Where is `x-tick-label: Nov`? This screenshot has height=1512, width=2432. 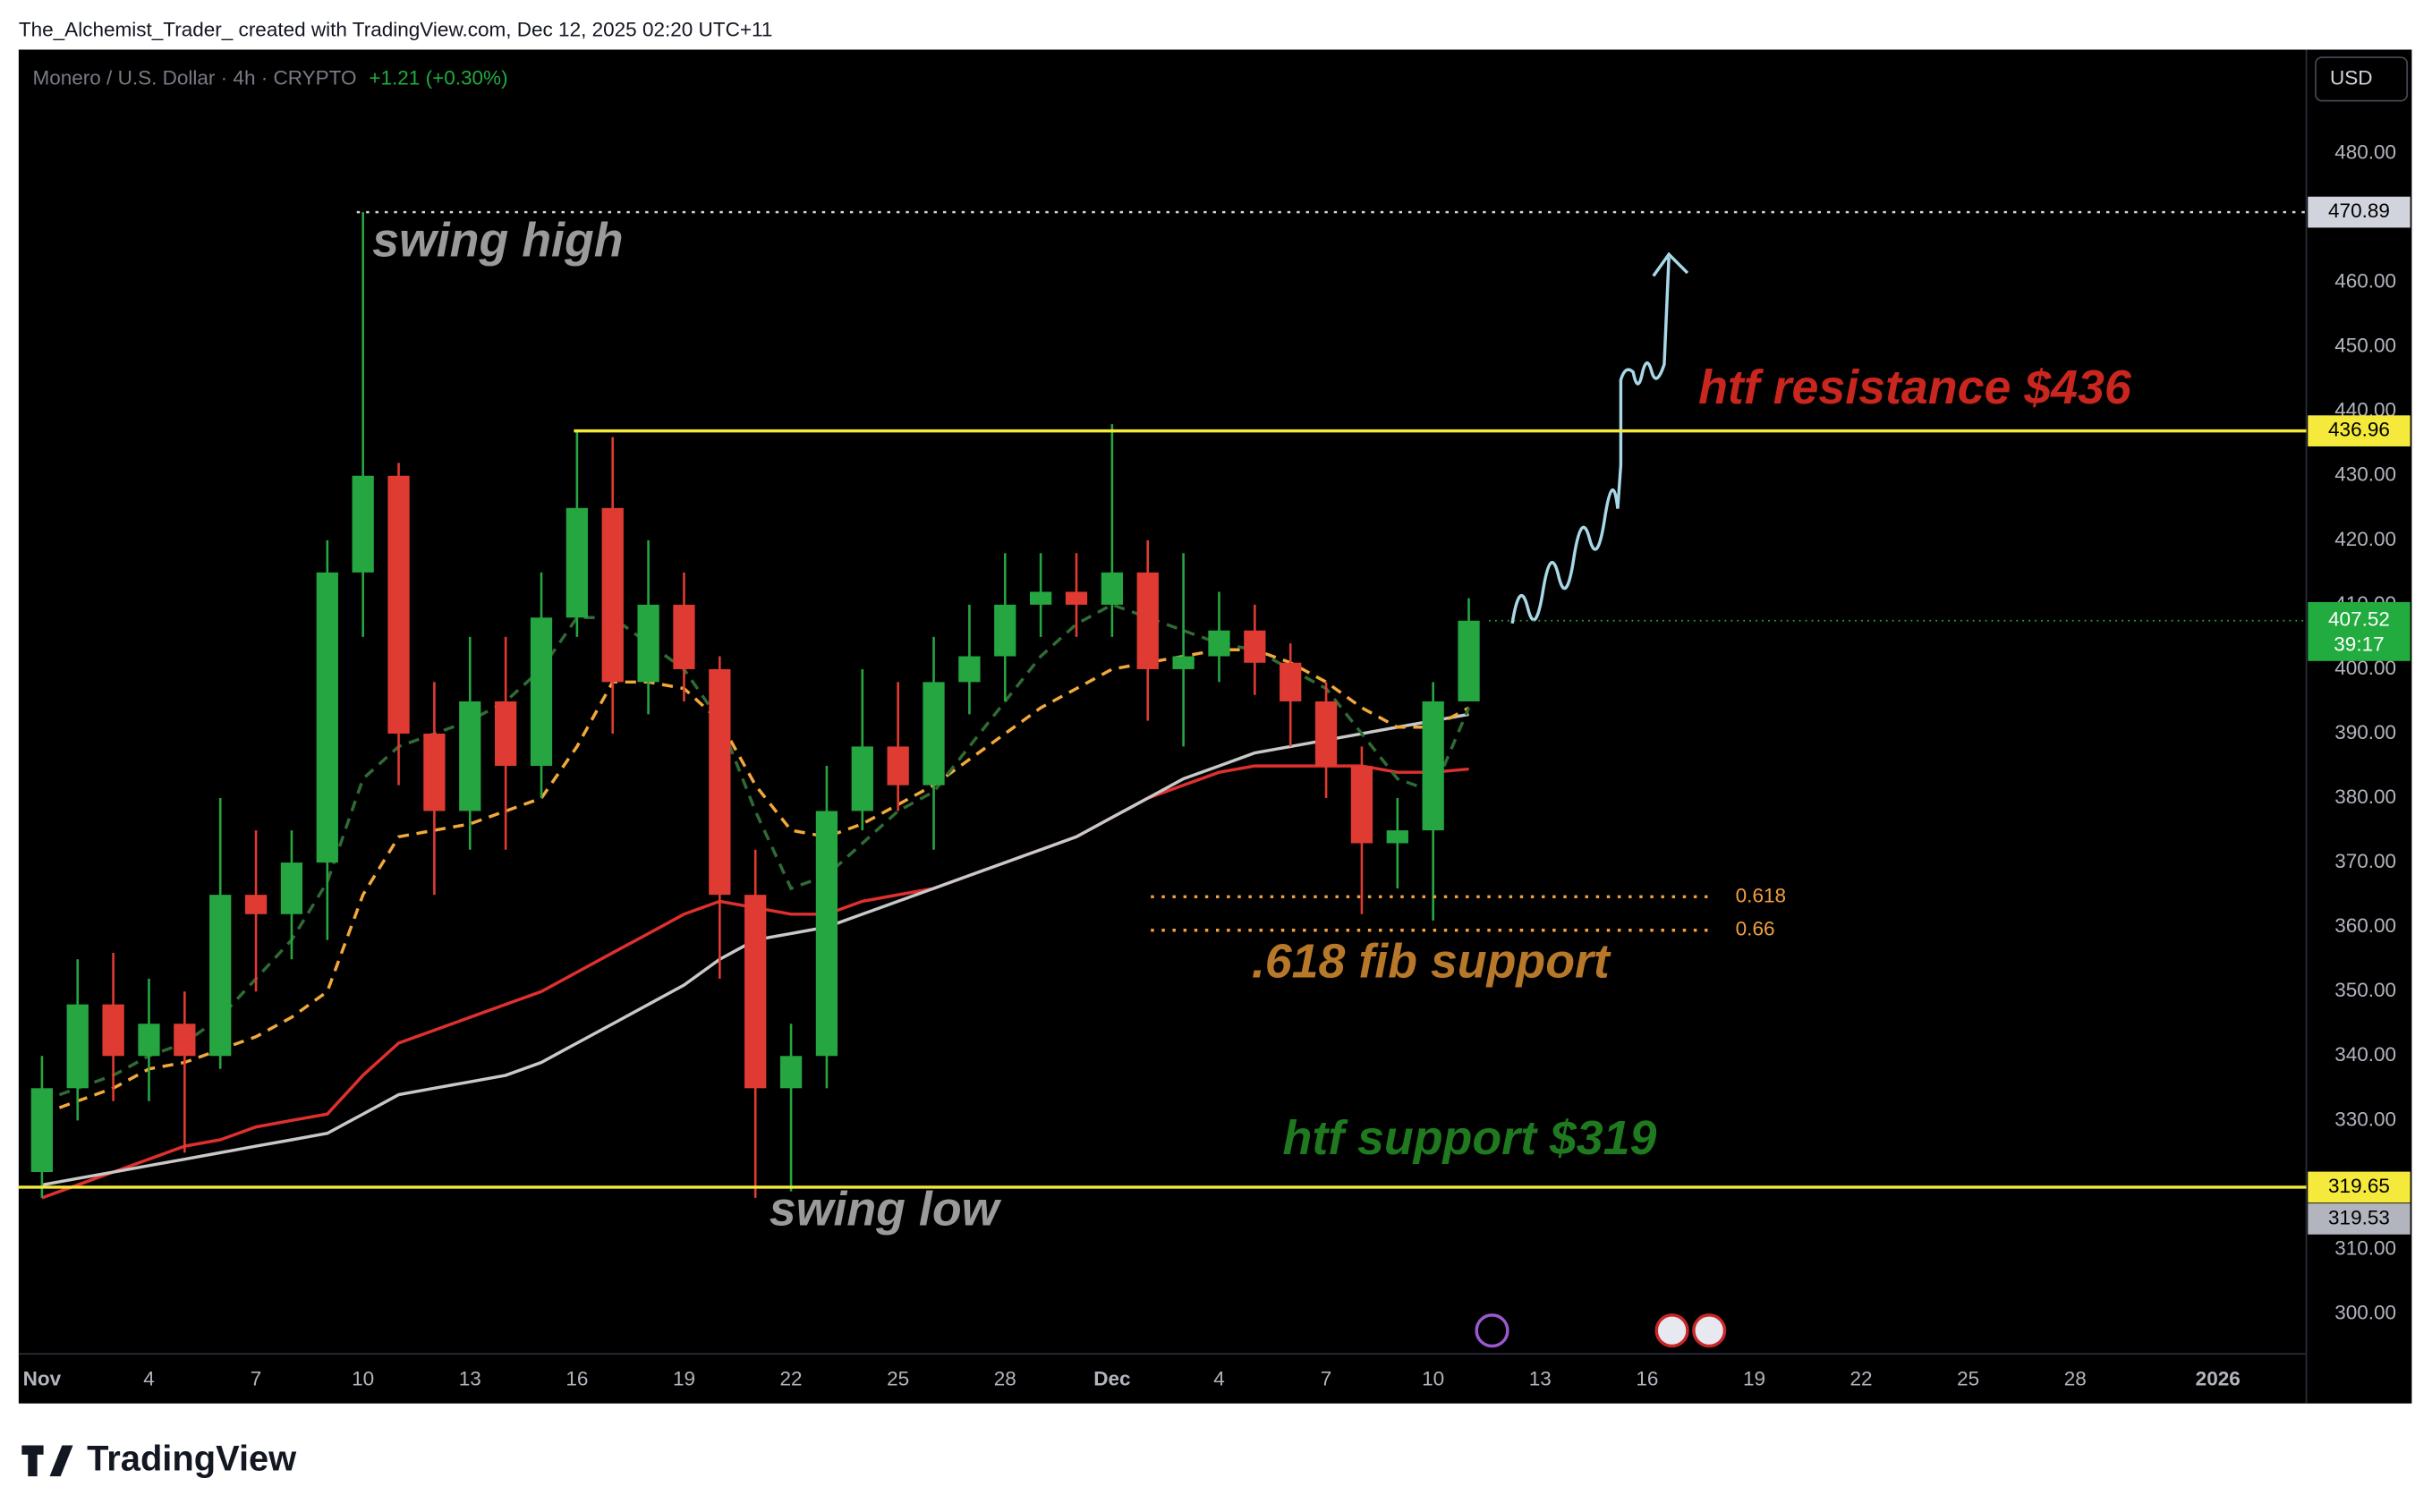 x-tick-label: Nov is located at coordinates (43, 1379).